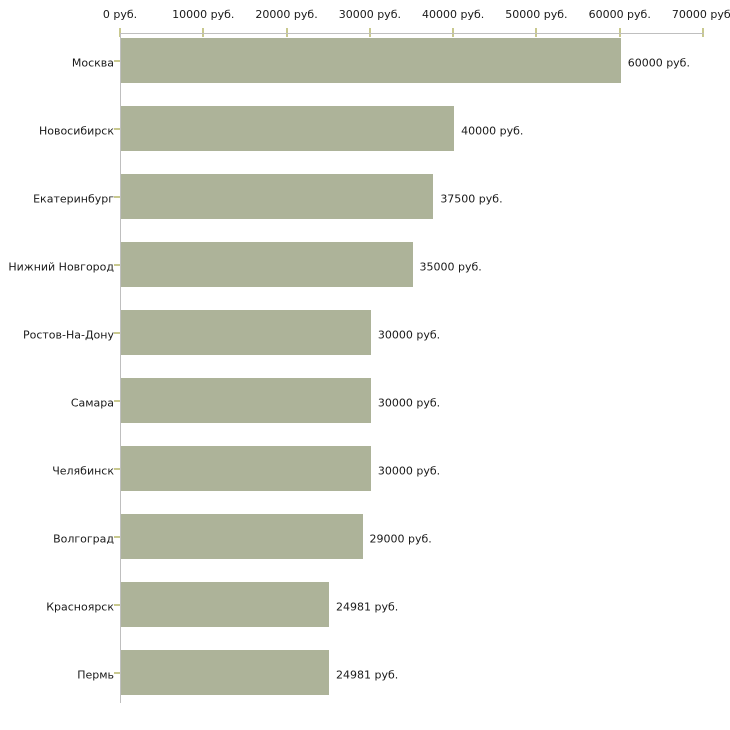  I want to click on x-axis-tick-label: 20000 руб., so click(286, 14).